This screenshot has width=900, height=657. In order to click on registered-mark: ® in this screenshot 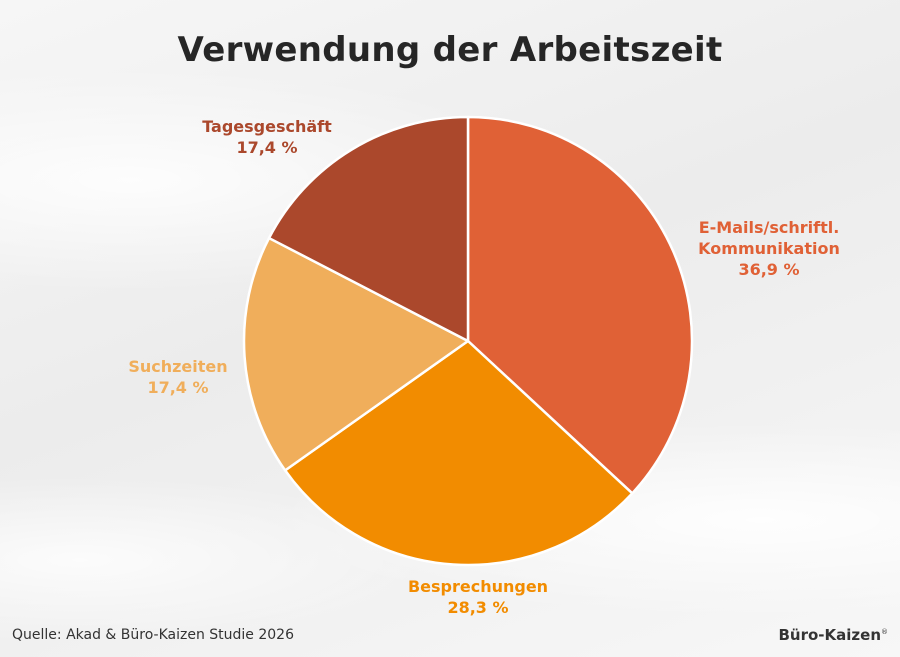, I will do `click(884, 632)`.